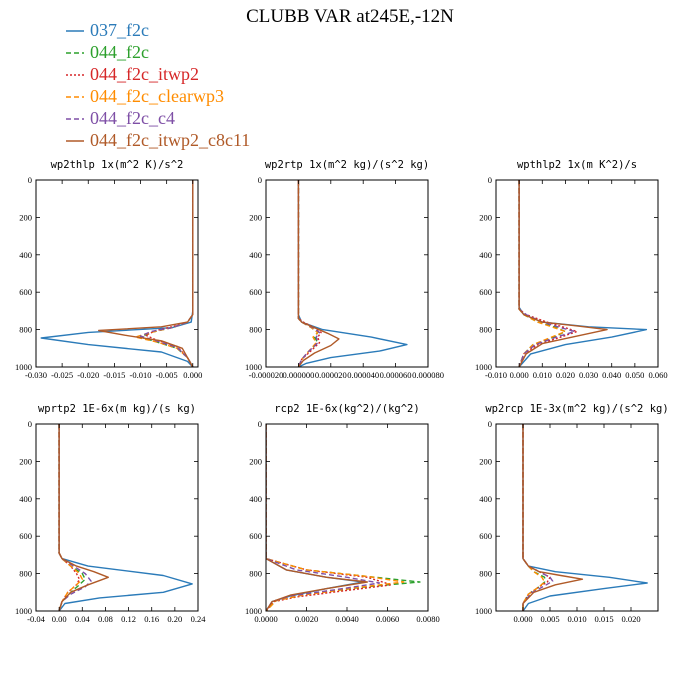 The image size is (700, 700). I want to click on x-tick-label: 0.0000, so click(265, 619).